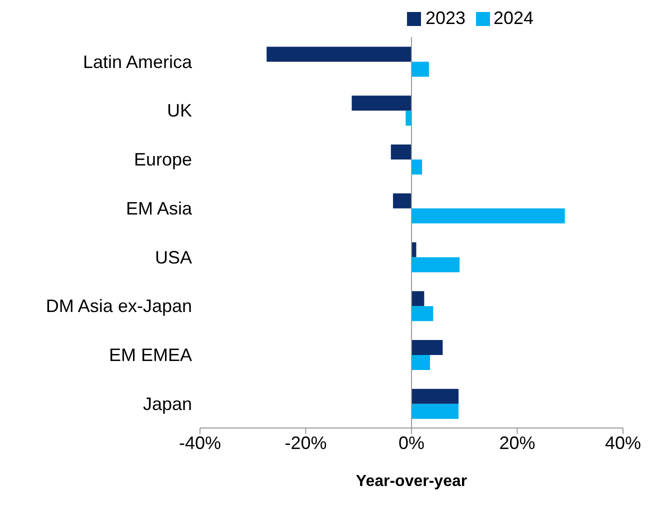 This screenshot has height=506, width=653. I want to click on x-tick-label: 40%, so click(623, 442).